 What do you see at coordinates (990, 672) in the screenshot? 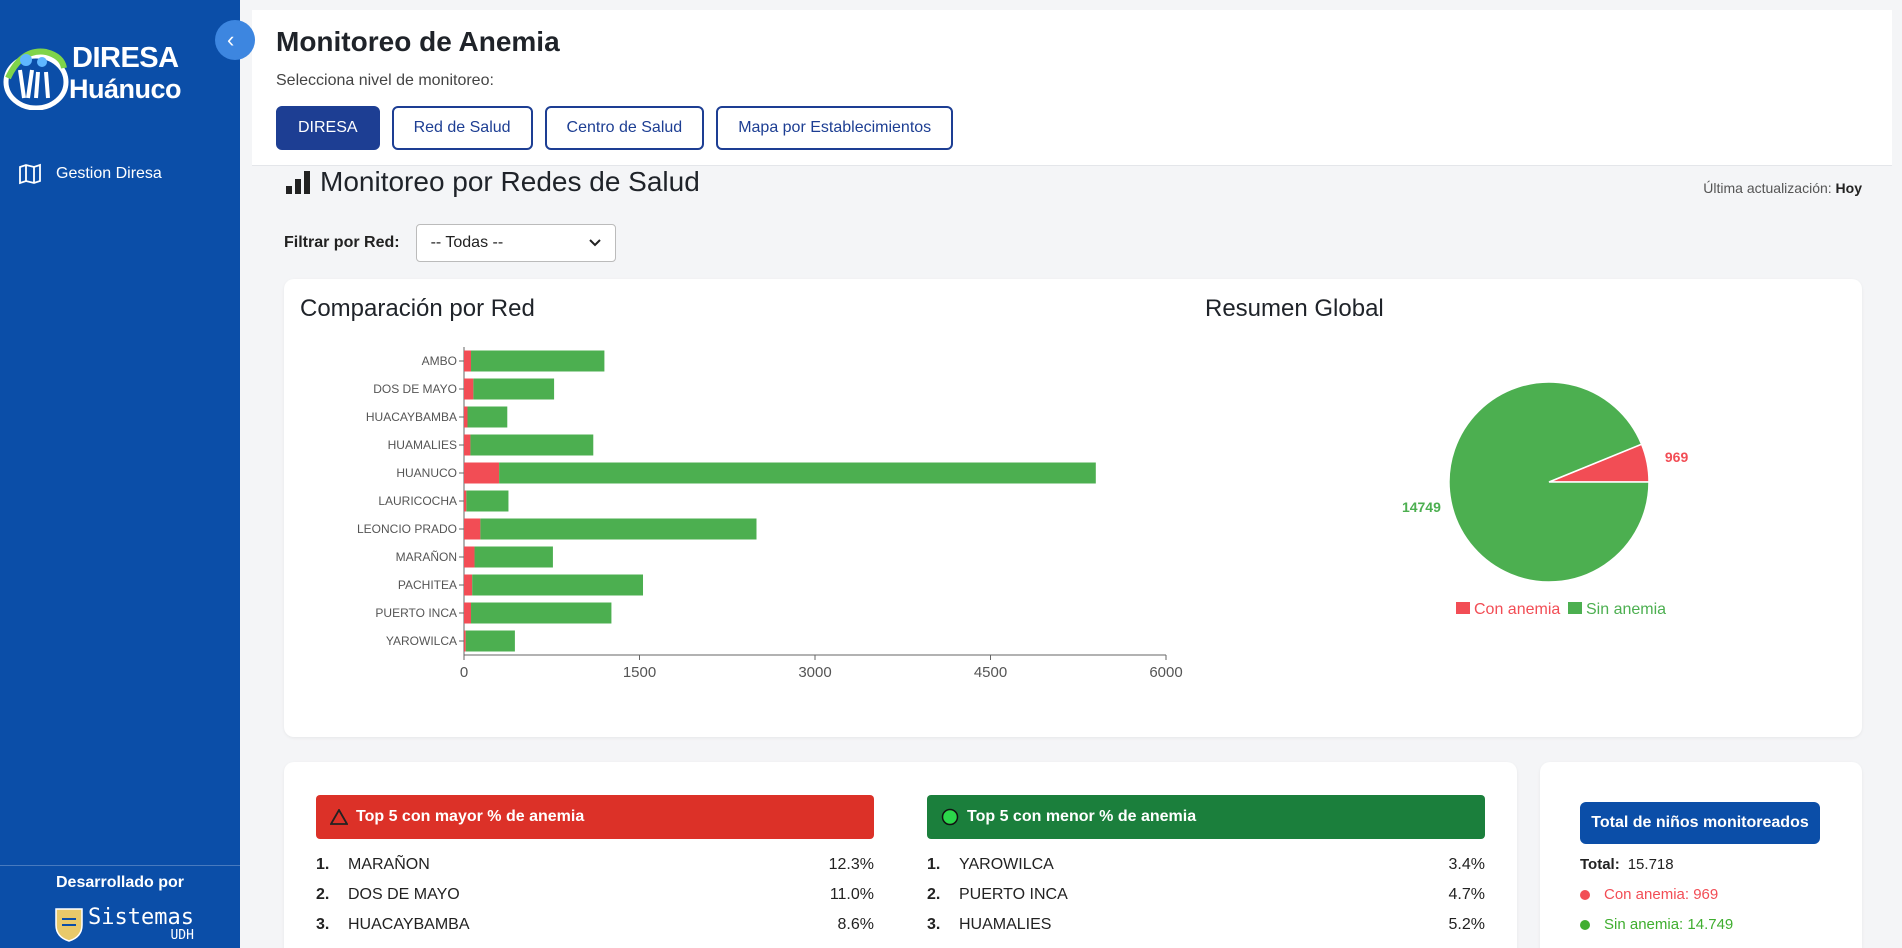
I see `x-tick-label: 4500` at bounding box center [990, 672].